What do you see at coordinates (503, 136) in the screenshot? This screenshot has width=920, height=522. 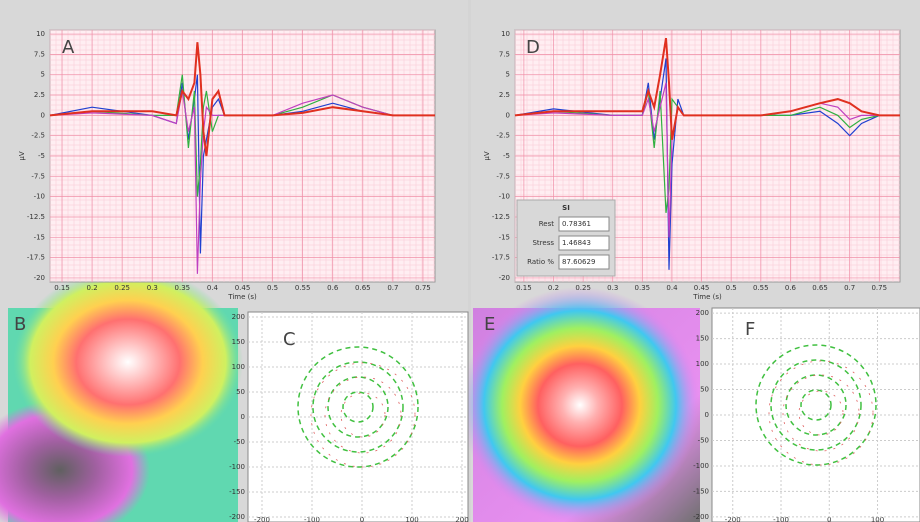 I see `y-tick-label: -2.5` at bounding box center [503, 136].